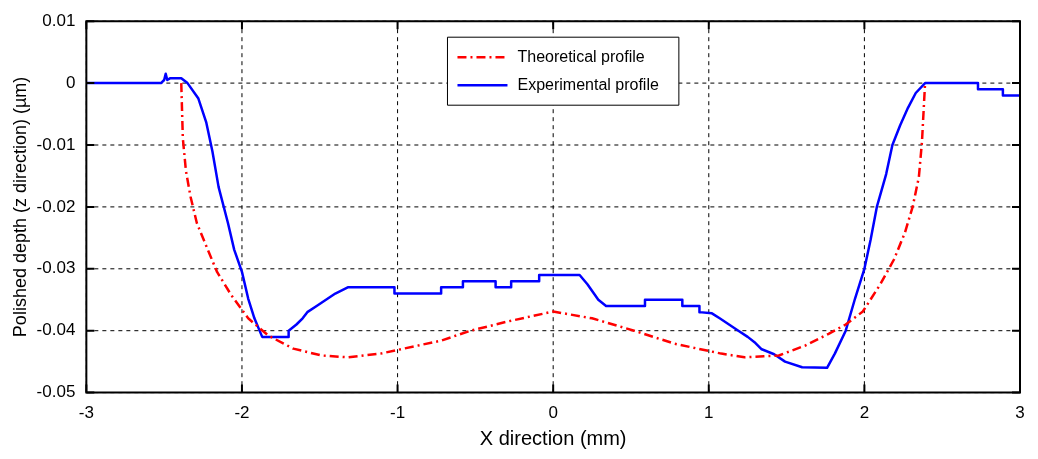  I want to click on y-axis-title: Polished depth (z direction) (µm), so click(19, 207).